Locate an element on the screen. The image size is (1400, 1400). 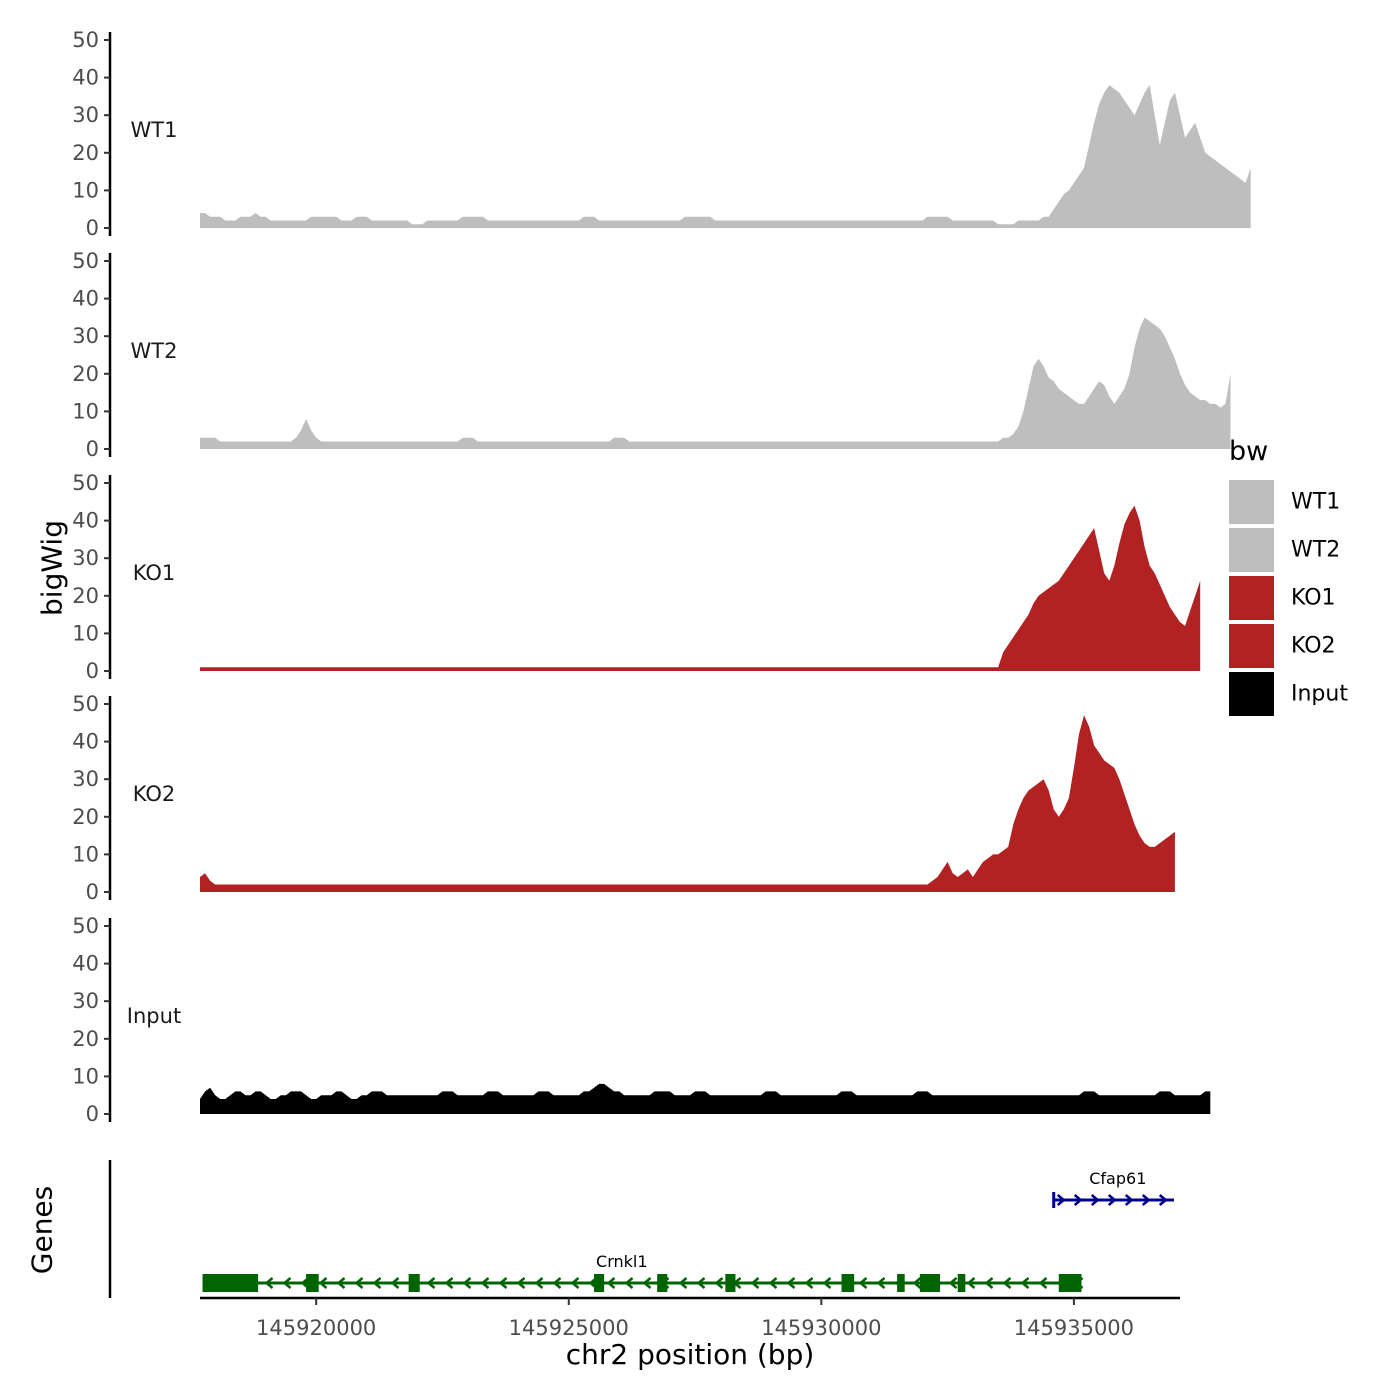
x-axis-title: chr2 position (bp) is located at coordinates (690, 1354).